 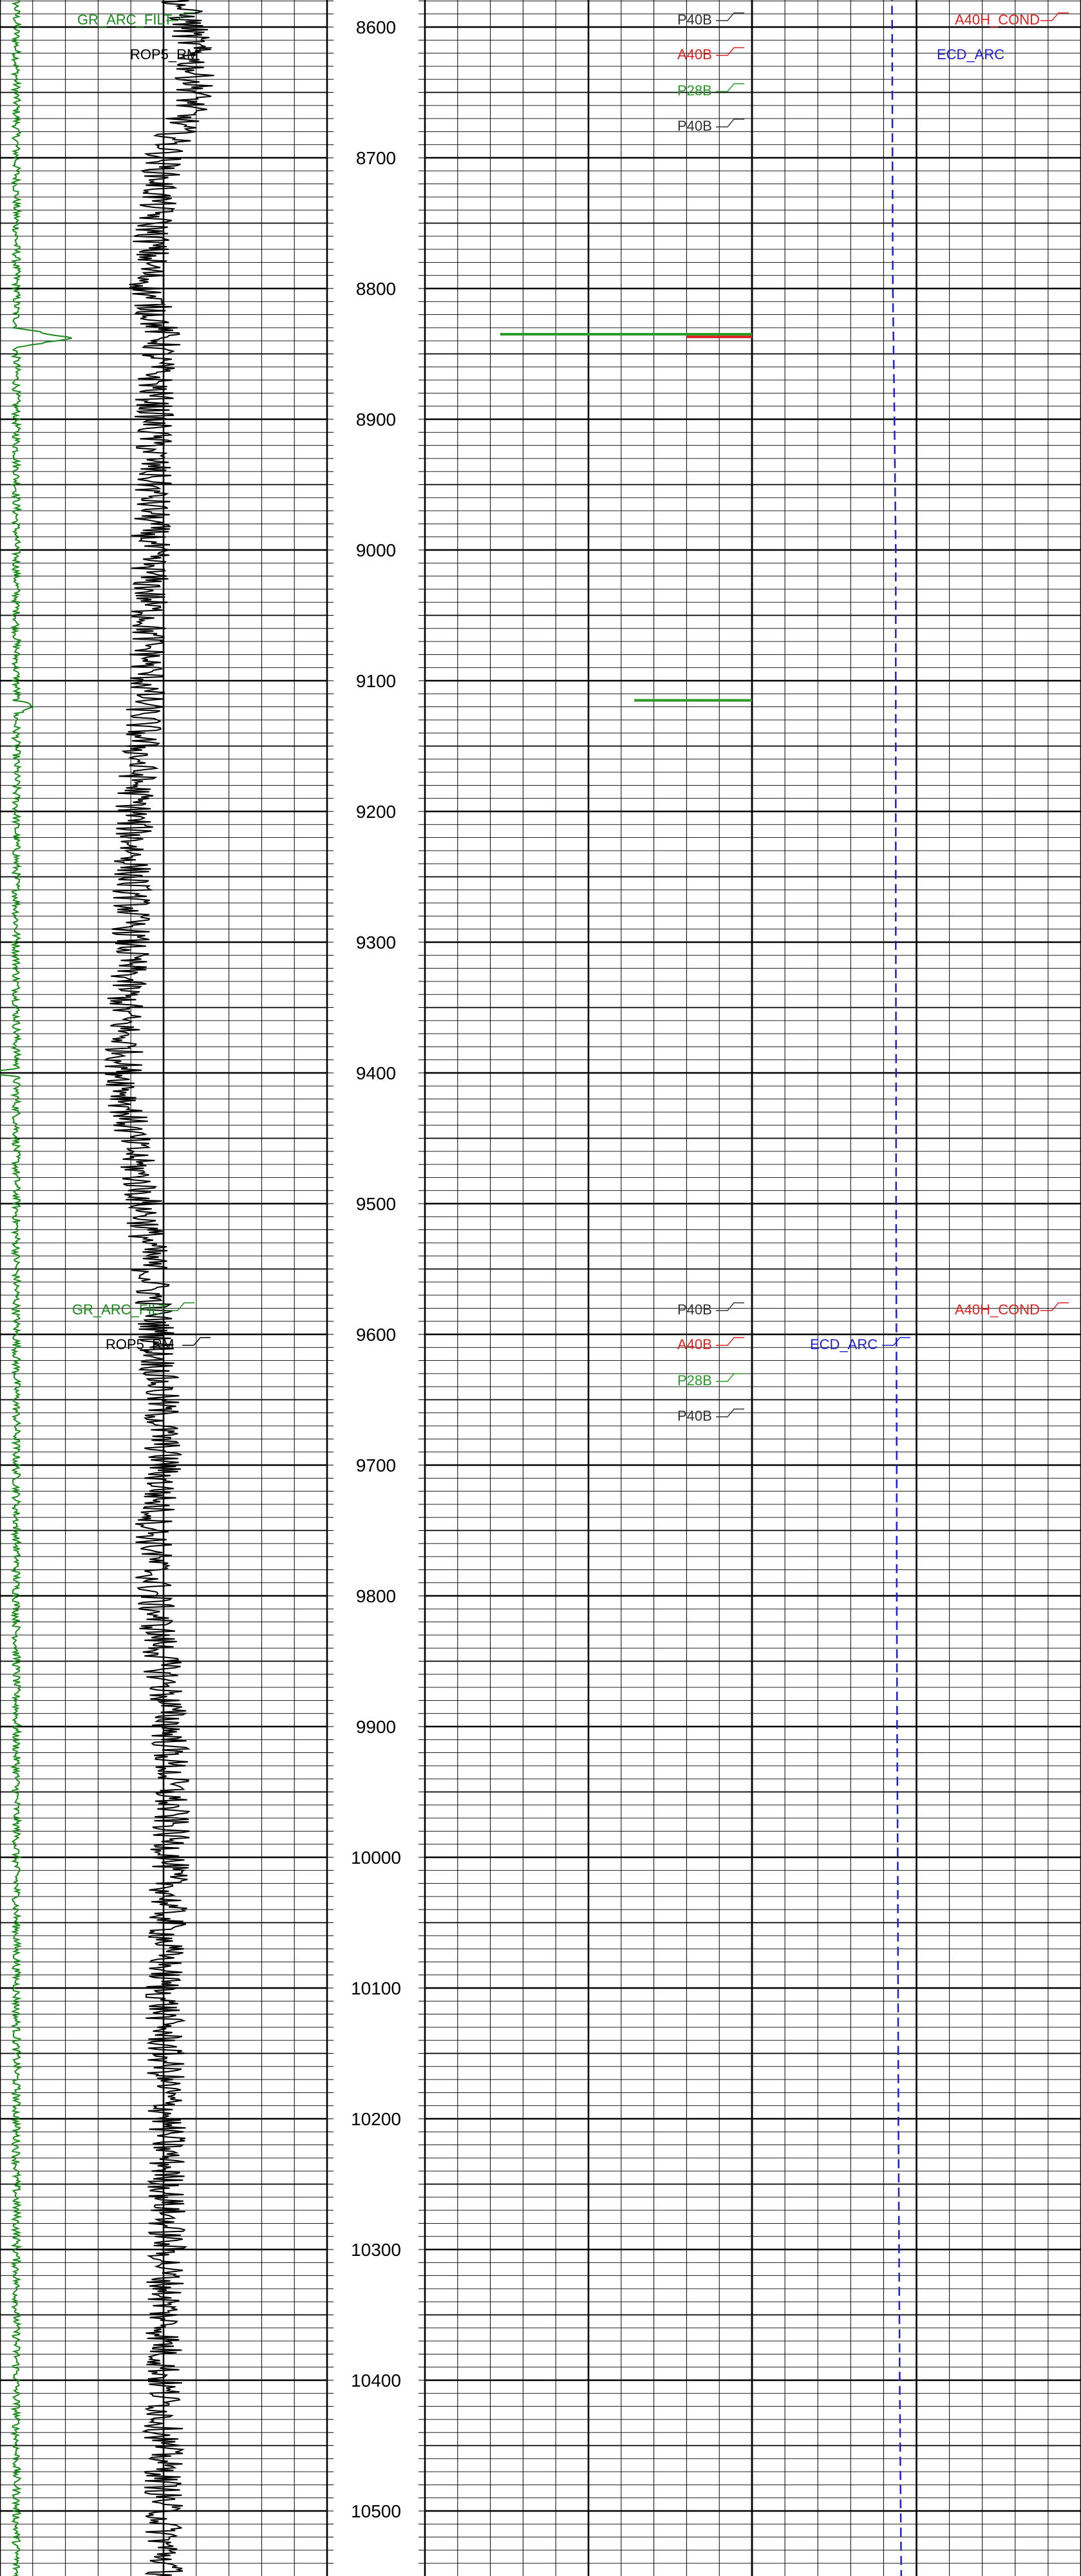 I want to click on depth-label: 10200, so click(x=376, y=2119).